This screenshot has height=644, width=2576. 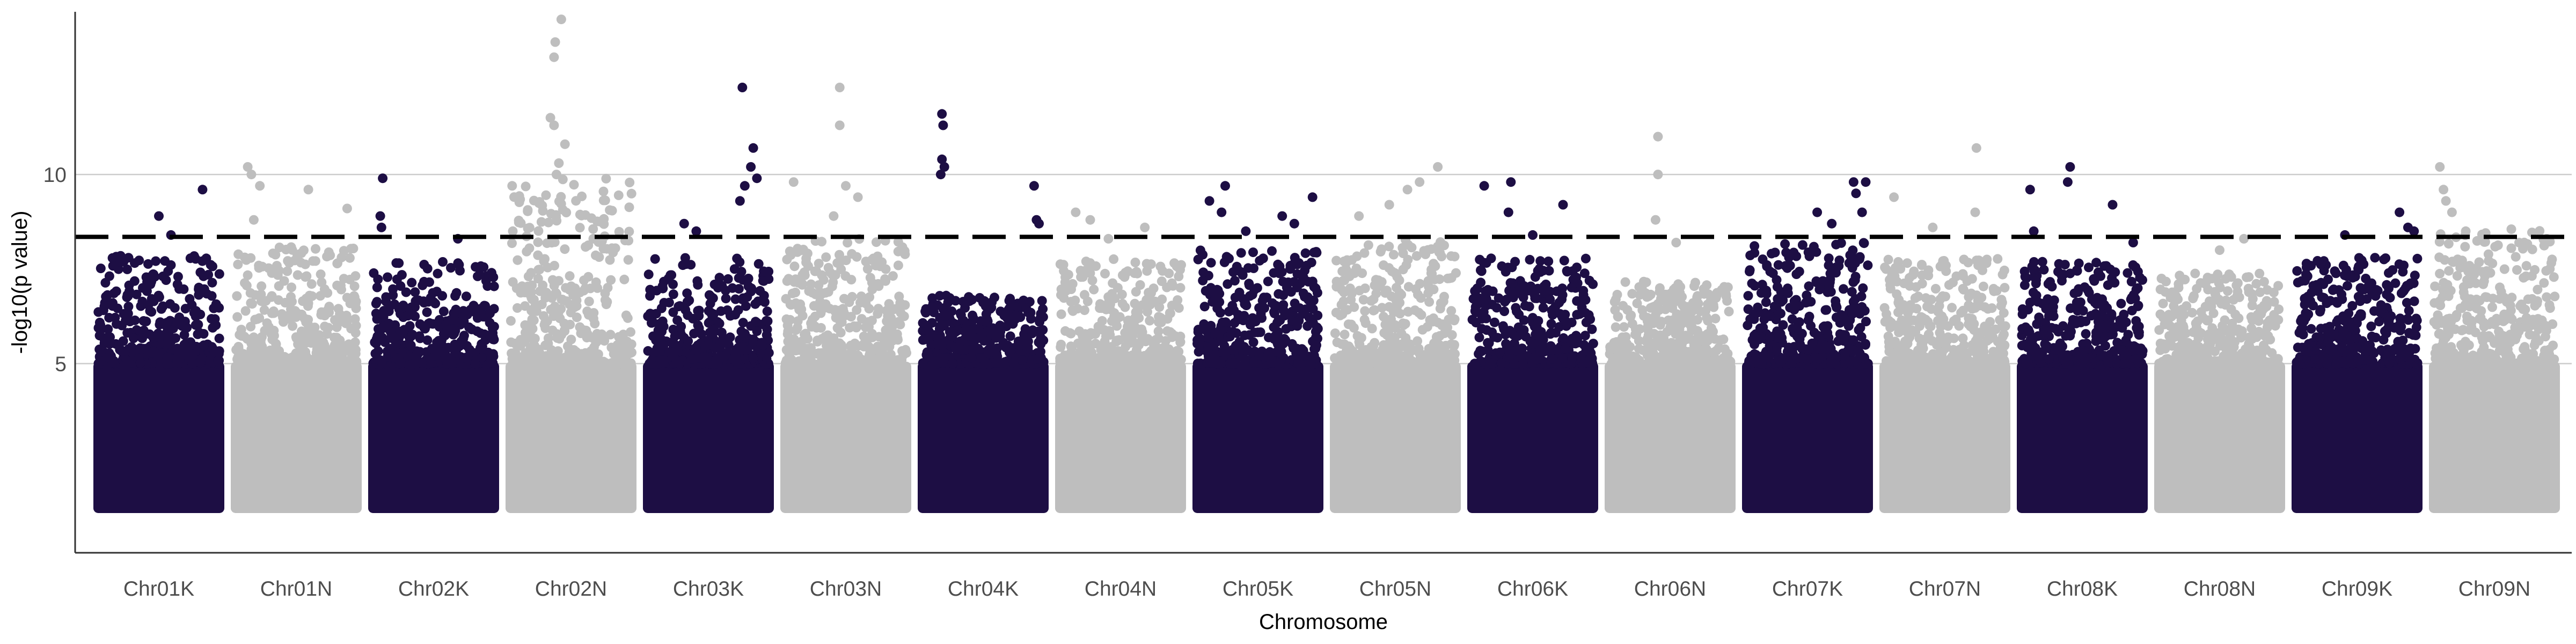 What do you see at coordinates (158, 437) in the screenshot?
I see `point-cluster` at bounding box center [158, 437].